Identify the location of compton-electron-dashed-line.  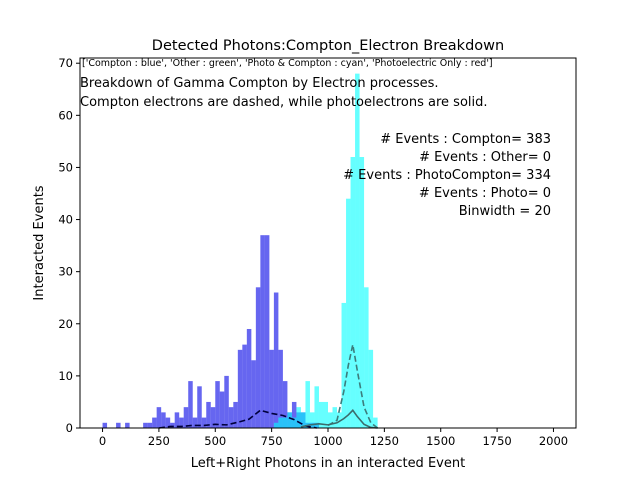
(237, 419).